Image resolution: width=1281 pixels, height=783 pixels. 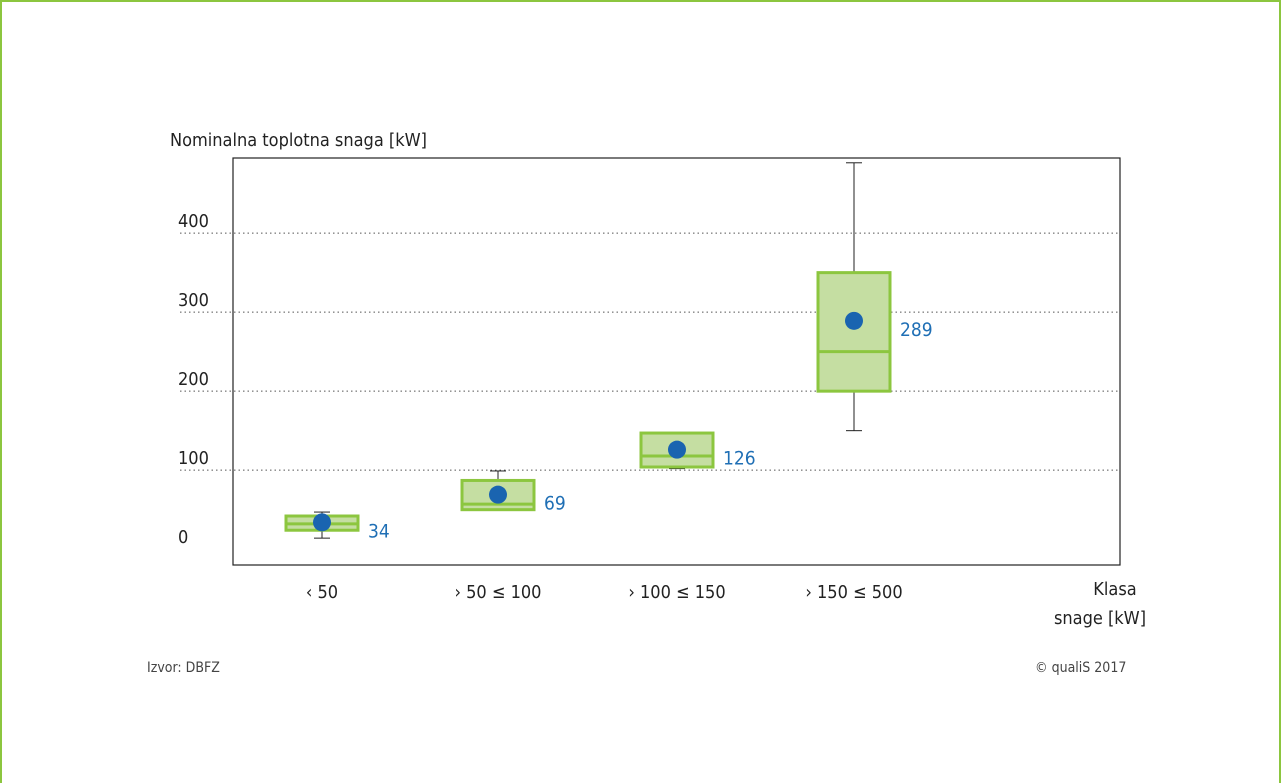 What do you see at coordinates (513, 492) in the screenshot?
I see `box-group-2: 69` at bounding box center [513, 492].